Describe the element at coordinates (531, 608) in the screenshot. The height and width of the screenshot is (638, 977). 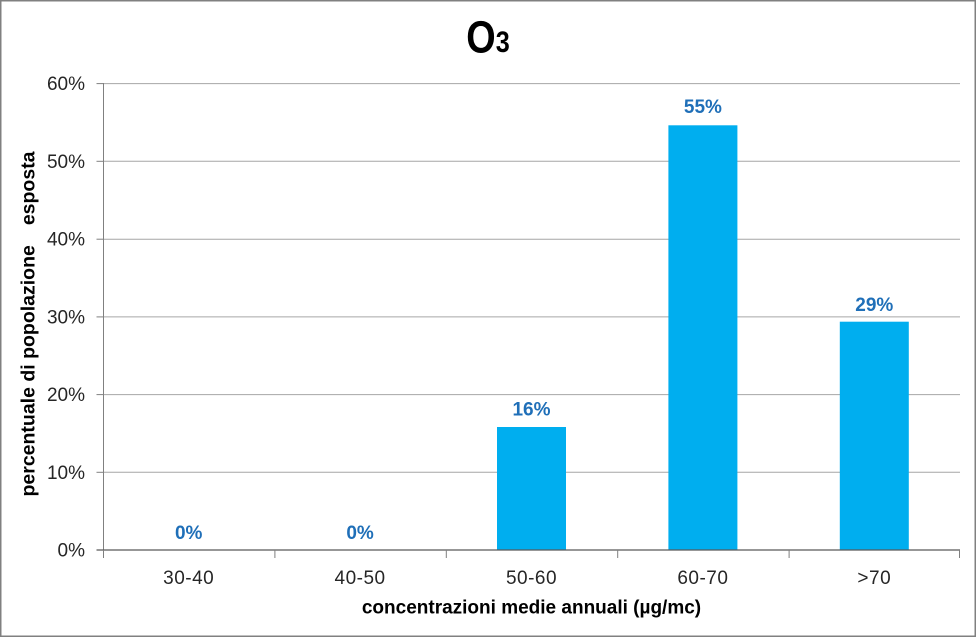
I see `svg-text:concentrazioni medie annuali (: concentrazioni medie annuali (µg/mc)` at that location.